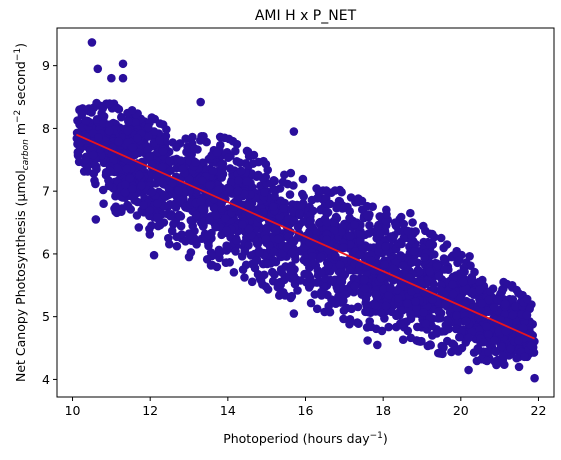 The image size is (561, 460). What do you see at coordinates (385, 438) in the screenshot?
I see `x-axis-label-tail: )` at bounding box center [385, 438].